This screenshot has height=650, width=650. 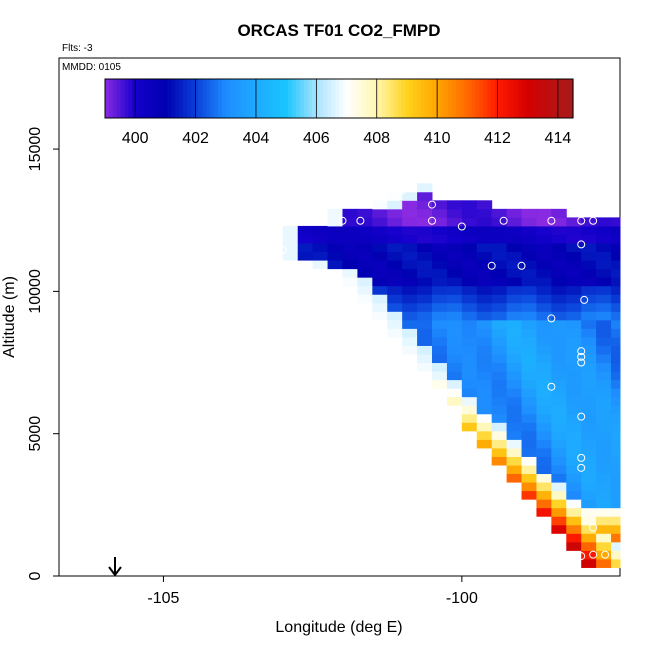 I want to click on x-tick-label: -100, so click(x=462, y=598).